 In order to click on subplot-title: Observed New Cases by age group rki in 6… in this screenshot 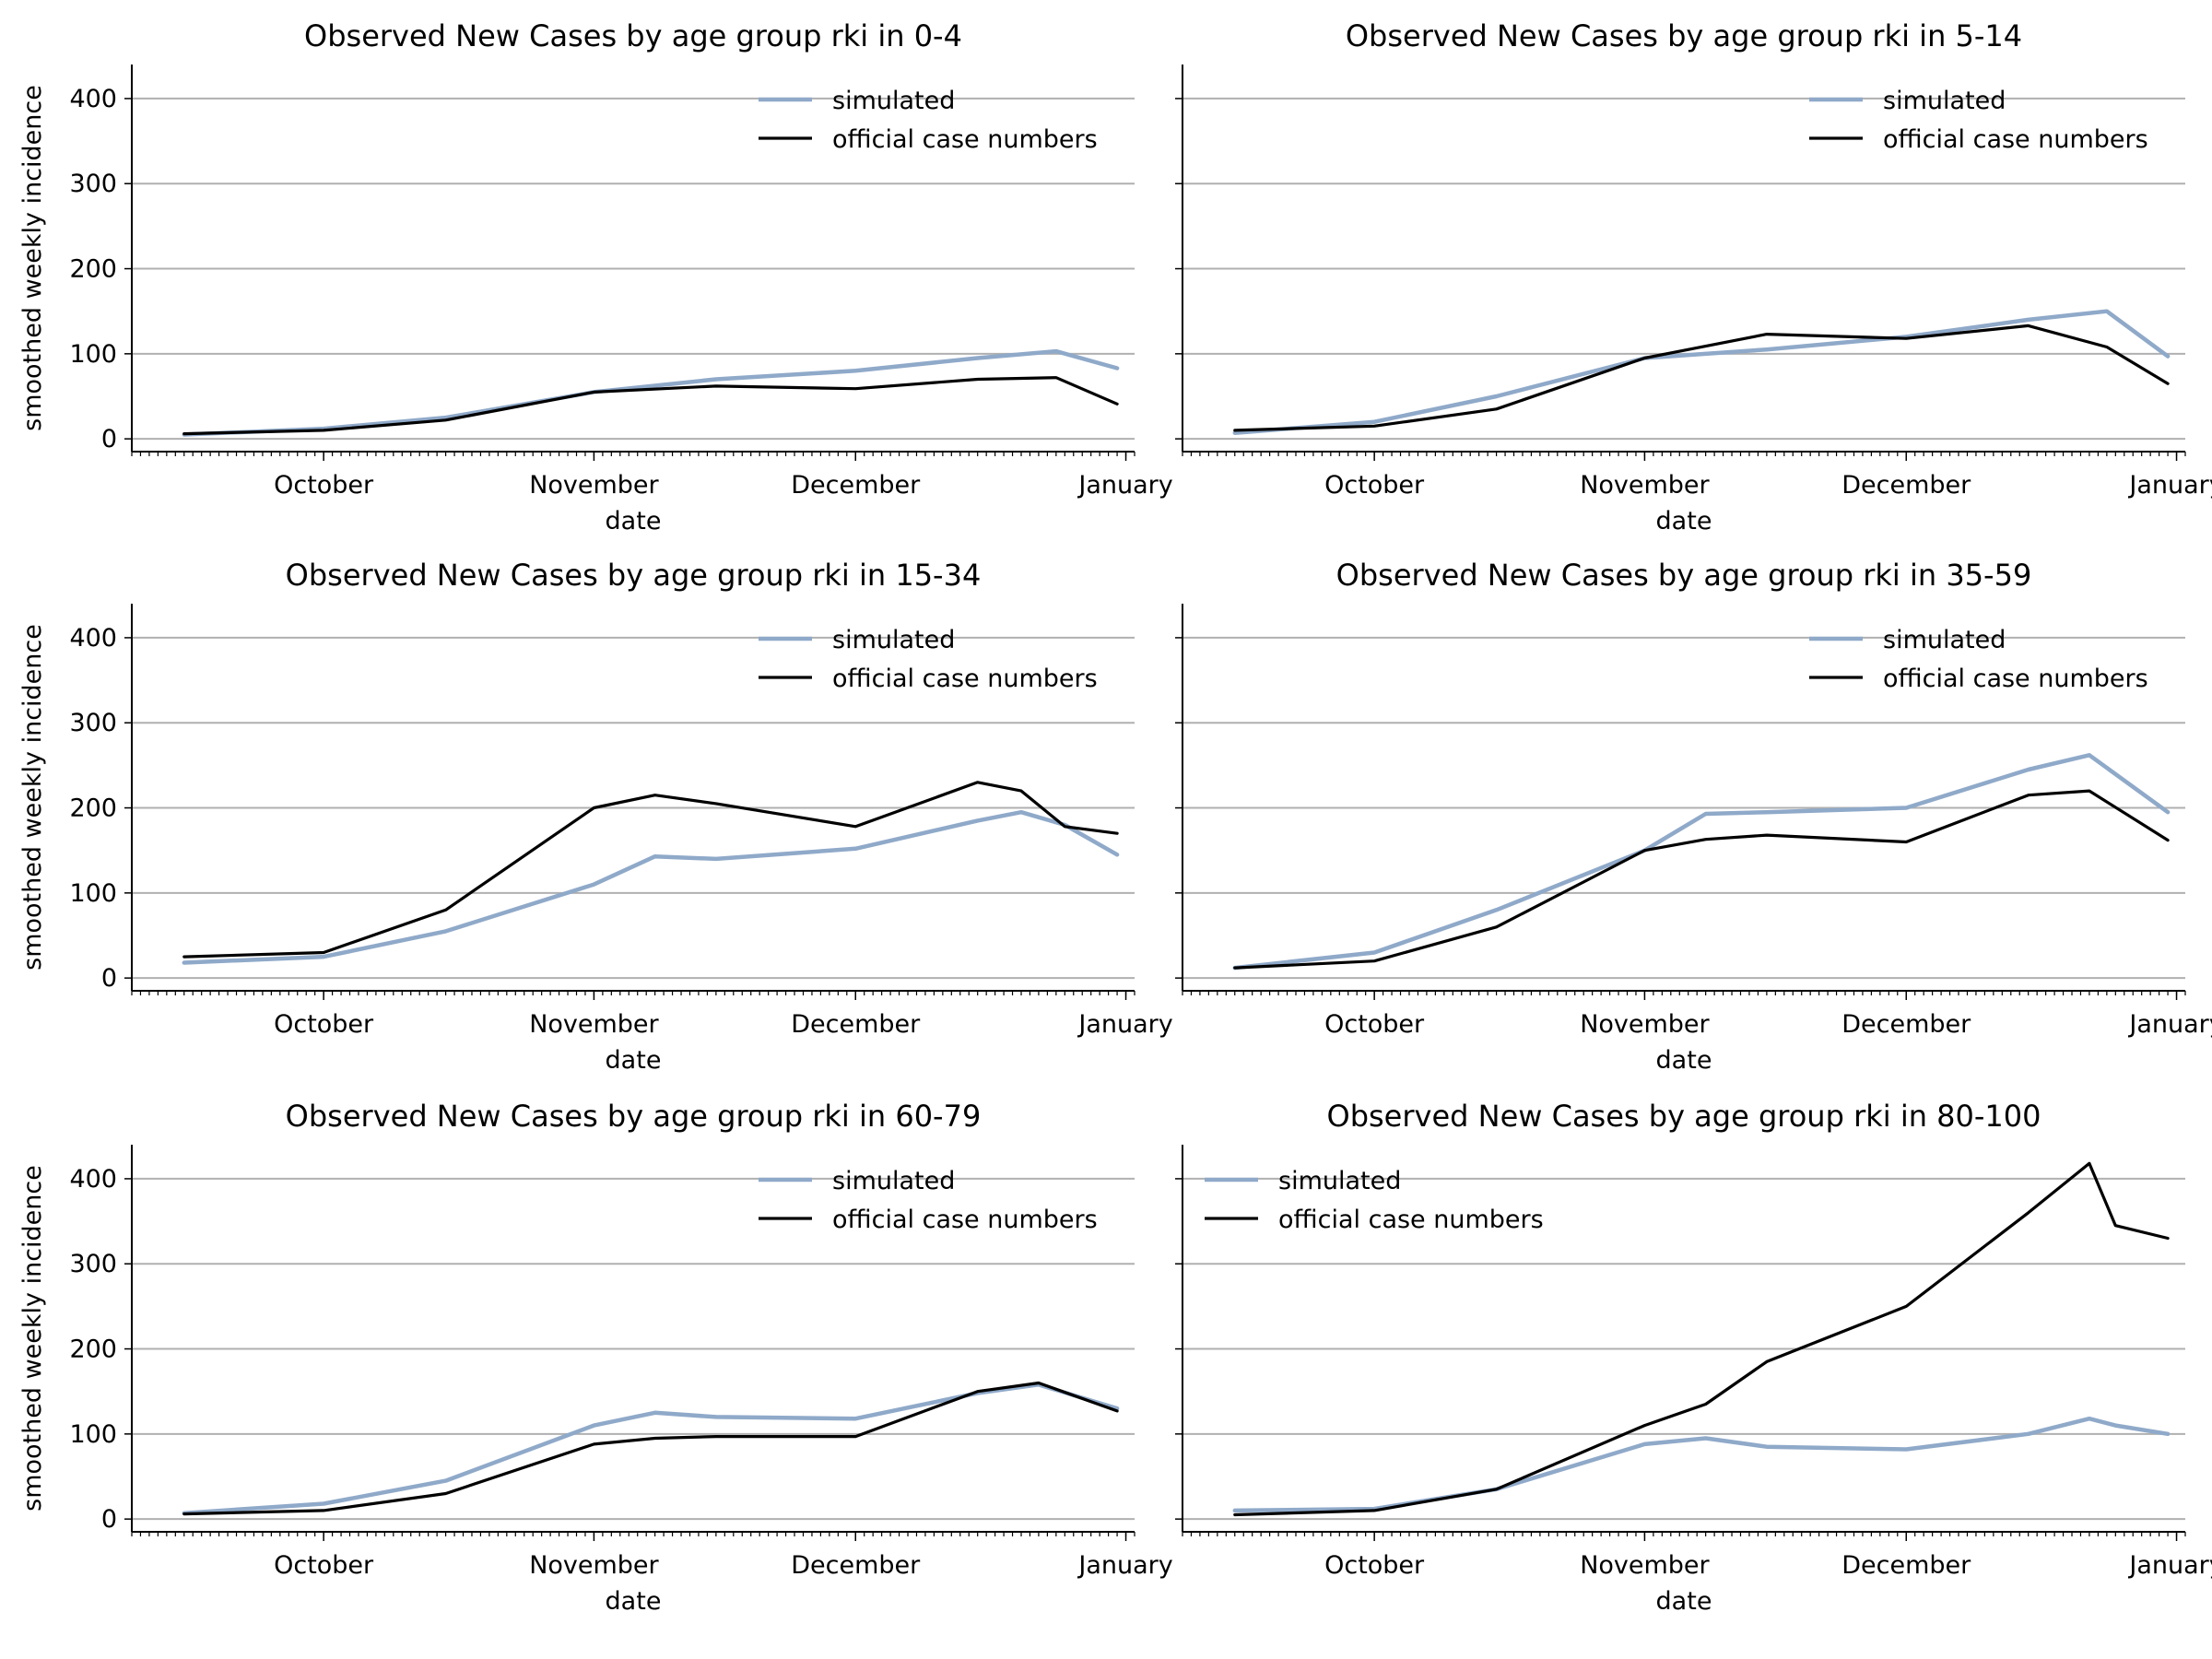, I will do `click(634, 1116)`.